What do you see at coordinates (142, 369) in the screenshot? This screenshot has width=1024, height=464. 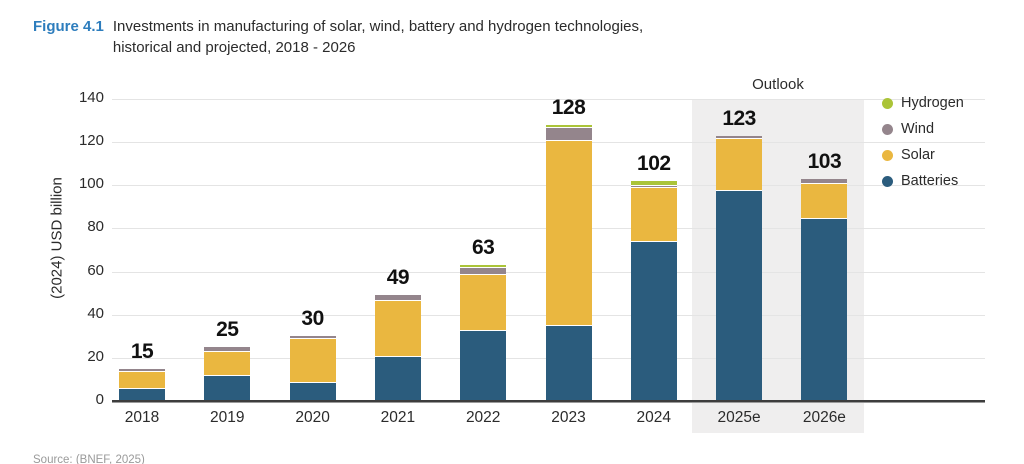 I see `bar-segment-wind-2018` at bounding box center [142, 369].